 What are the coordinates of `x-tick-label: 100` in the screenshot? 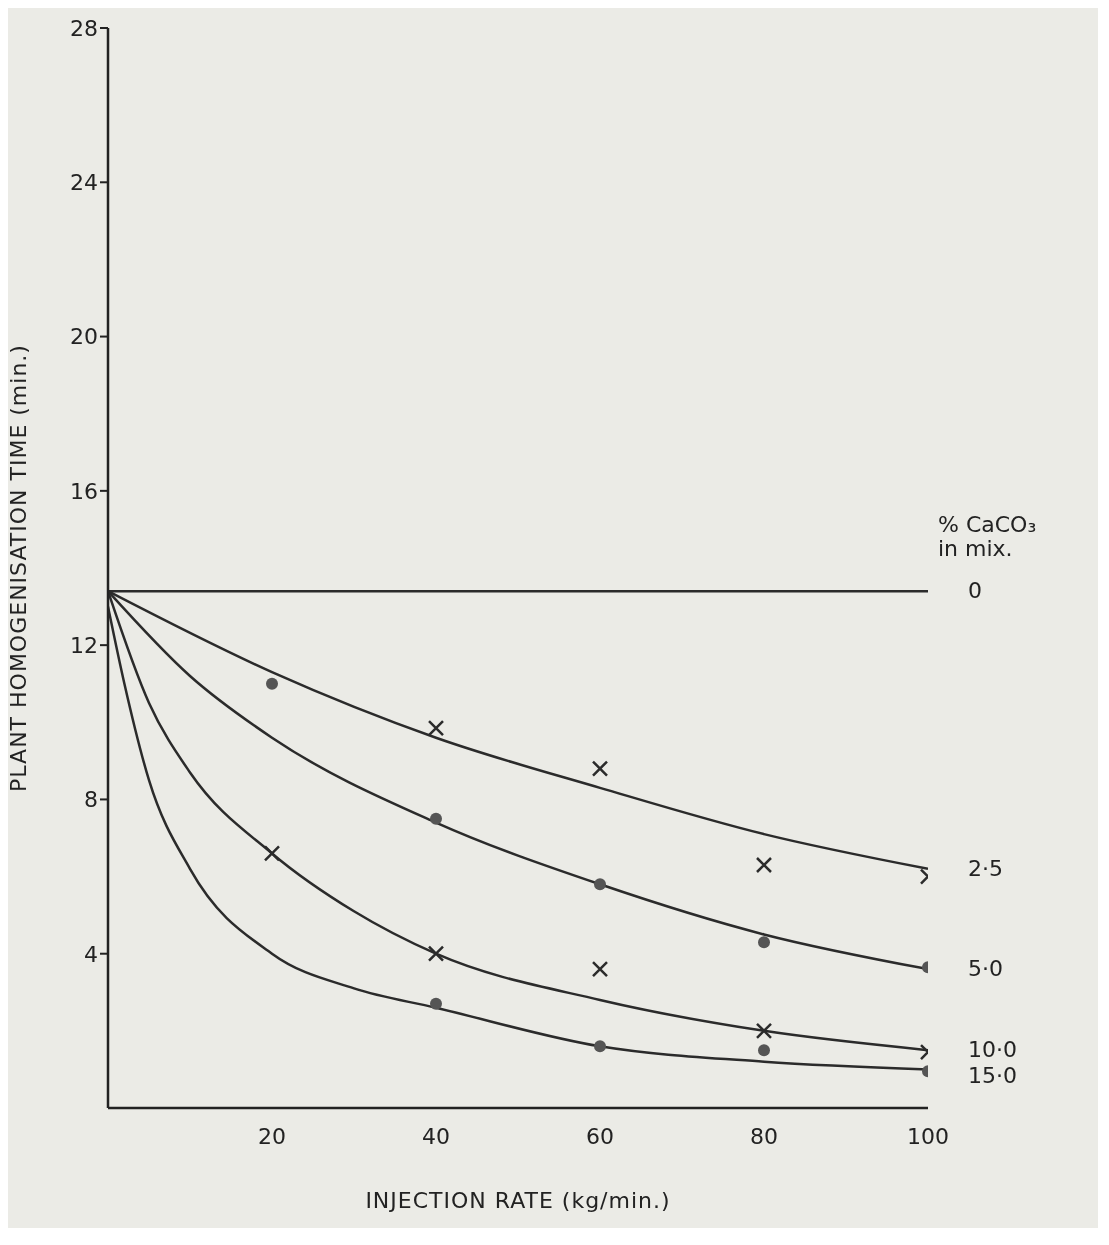 It's located at (928, 1136).